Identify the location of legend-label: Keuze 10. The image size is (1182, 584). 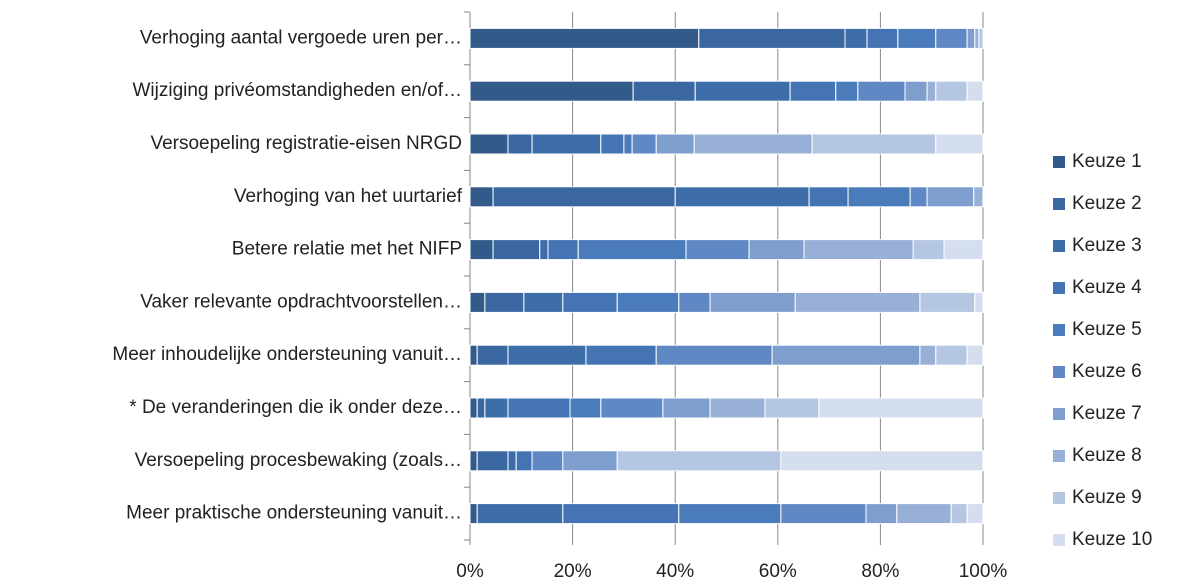
(1112, 539).